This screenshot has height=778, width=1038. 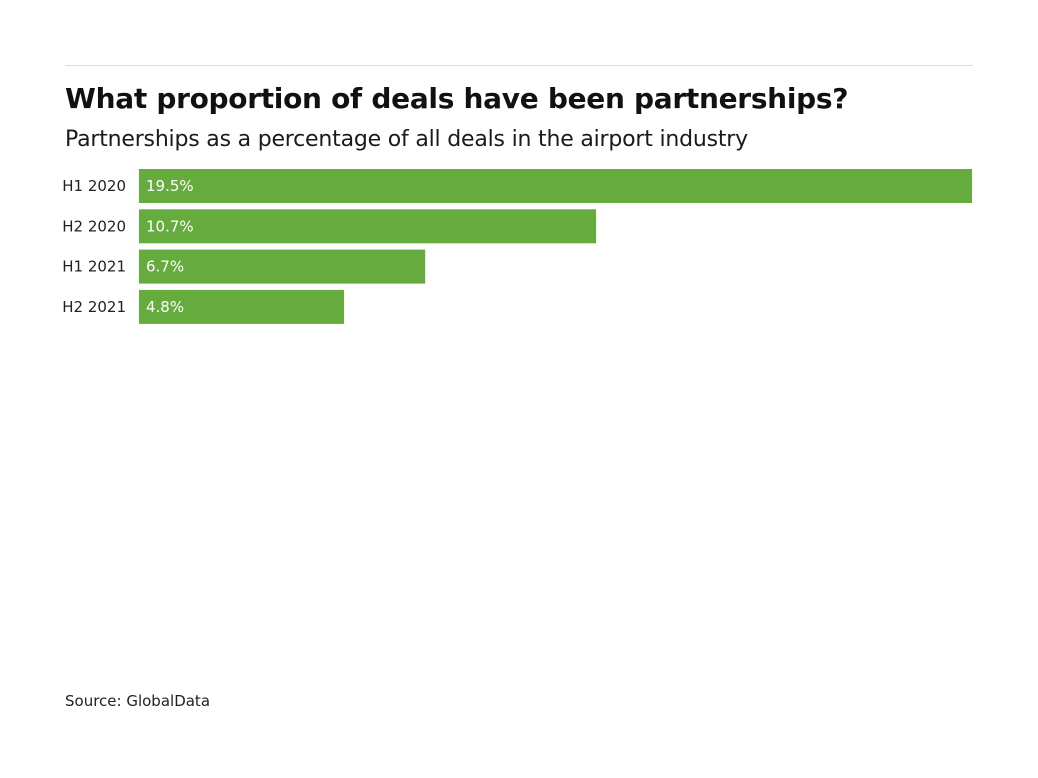 What do you see at coordinates (170, 186) in the screenshot?
I see `value-label: 19.5%` at bounding box center [170, 186].